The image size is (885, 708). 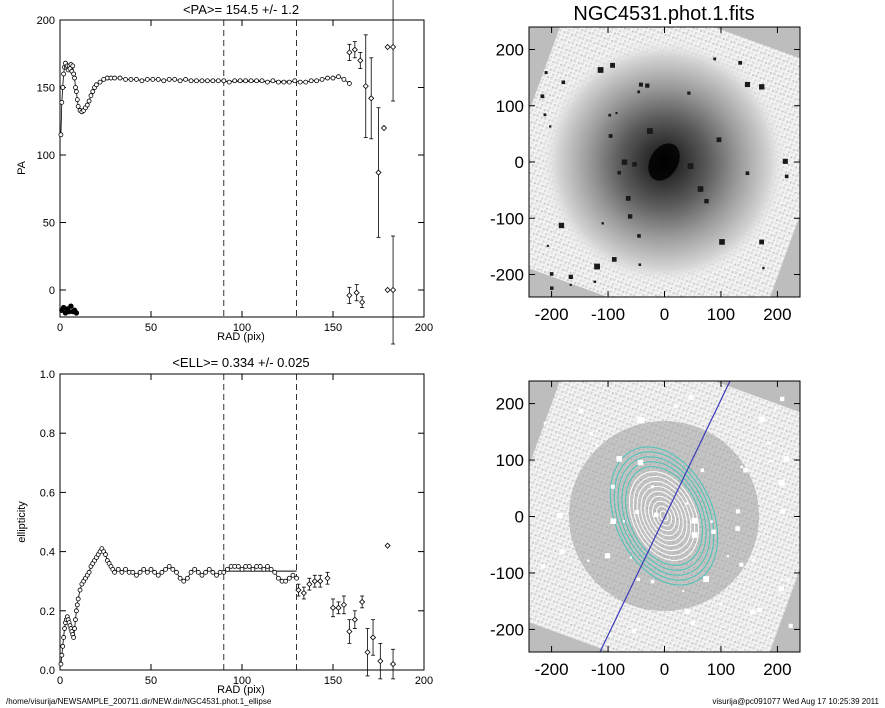 I want to click on image-y-tick-label: 100, so click(x=510, y=106).